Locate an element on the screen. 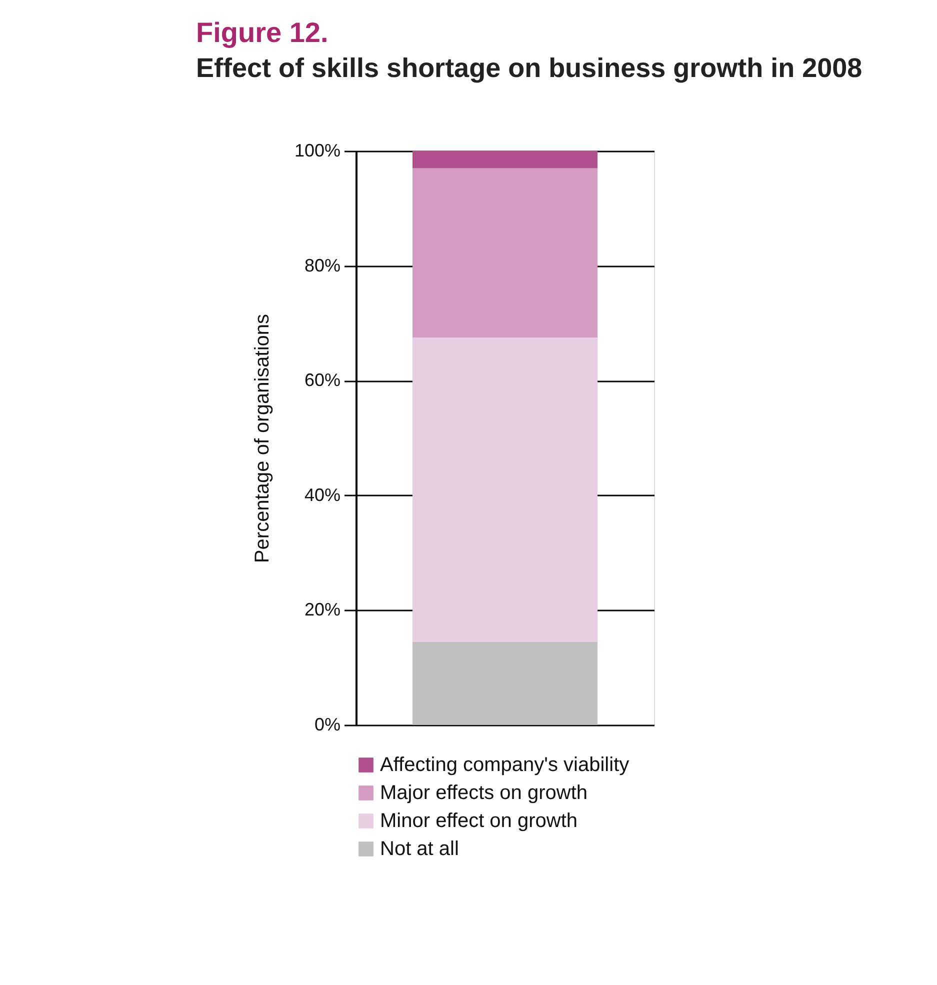 The image size is (937, 985). y-tick-label: 80% is located at coordinates (322, 265).